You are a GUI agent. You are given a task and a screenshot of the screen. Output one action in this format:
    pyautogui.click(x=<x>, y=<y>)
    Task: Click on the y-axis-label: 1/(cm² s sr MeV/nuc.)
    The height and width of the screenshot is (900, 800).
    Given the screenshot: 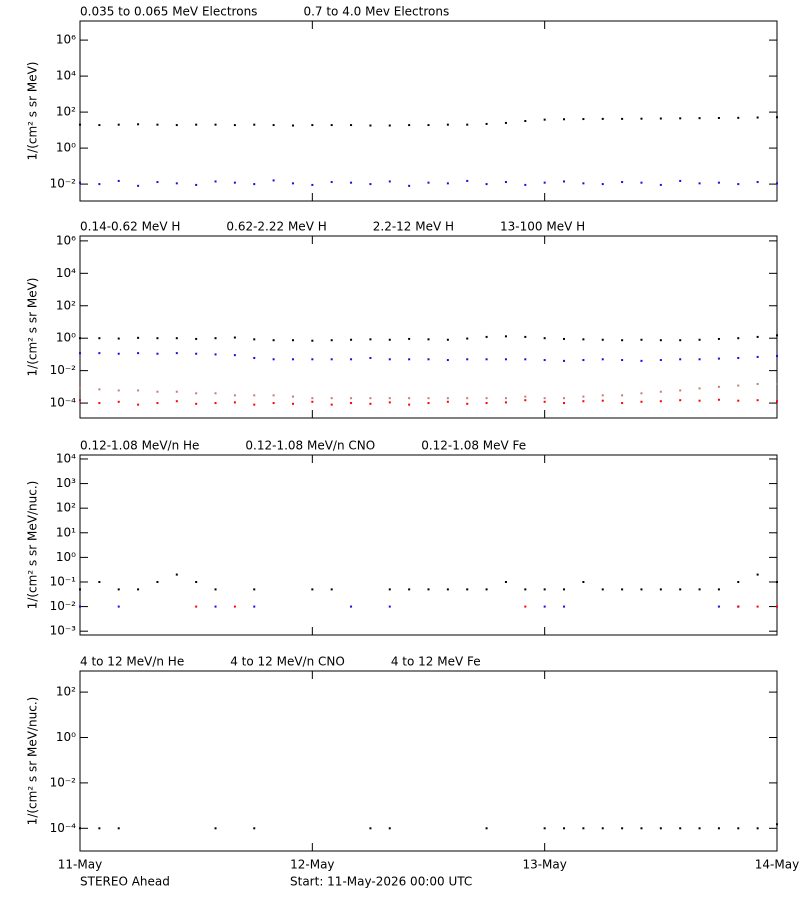 What is the action you would take?
    pyautogui.click(x=33, y=545)
    